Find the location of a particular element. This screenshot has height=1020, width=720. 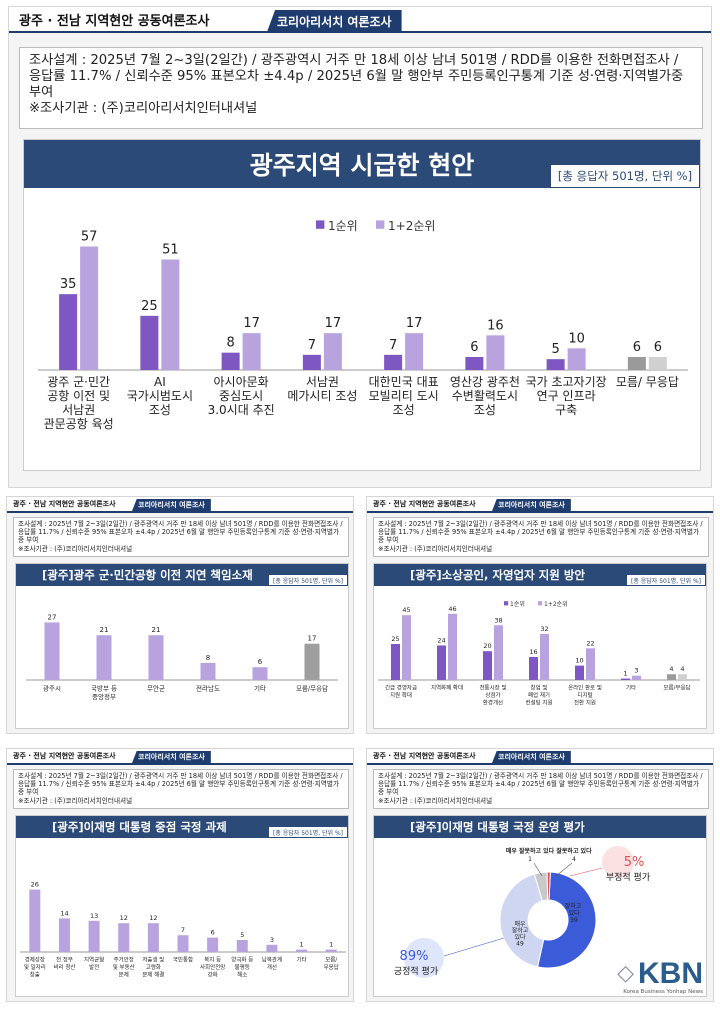

tick-label: 광주 군·민간 공항 이전 및 서남권 관문공항 육성 is located at coordinates (79, 403).